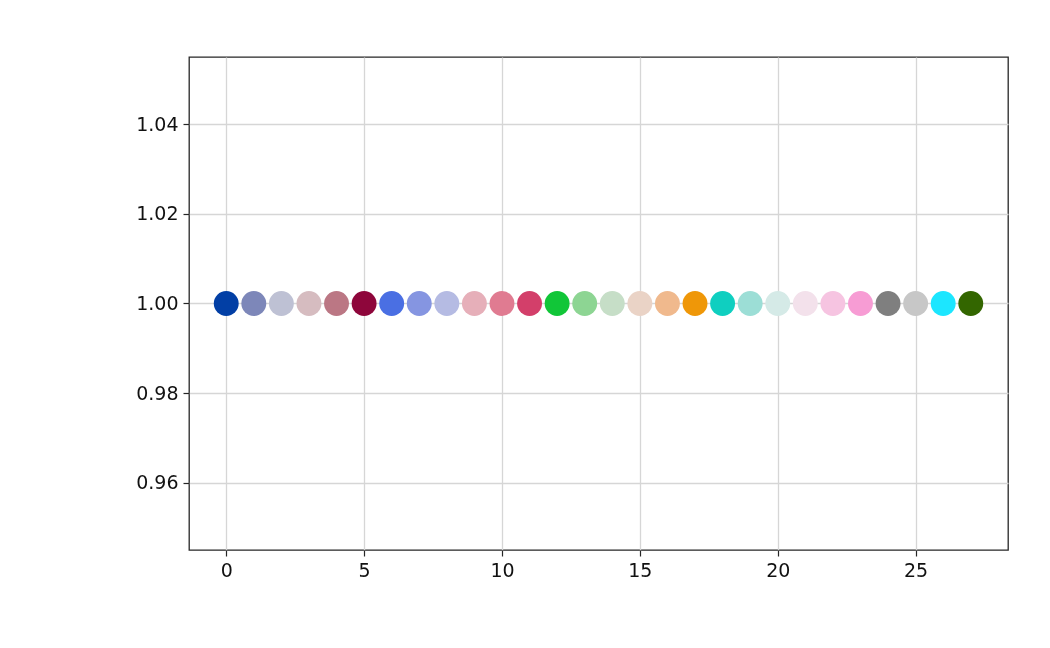  I want to click on x-tick-label: 0, so click(226, 569).